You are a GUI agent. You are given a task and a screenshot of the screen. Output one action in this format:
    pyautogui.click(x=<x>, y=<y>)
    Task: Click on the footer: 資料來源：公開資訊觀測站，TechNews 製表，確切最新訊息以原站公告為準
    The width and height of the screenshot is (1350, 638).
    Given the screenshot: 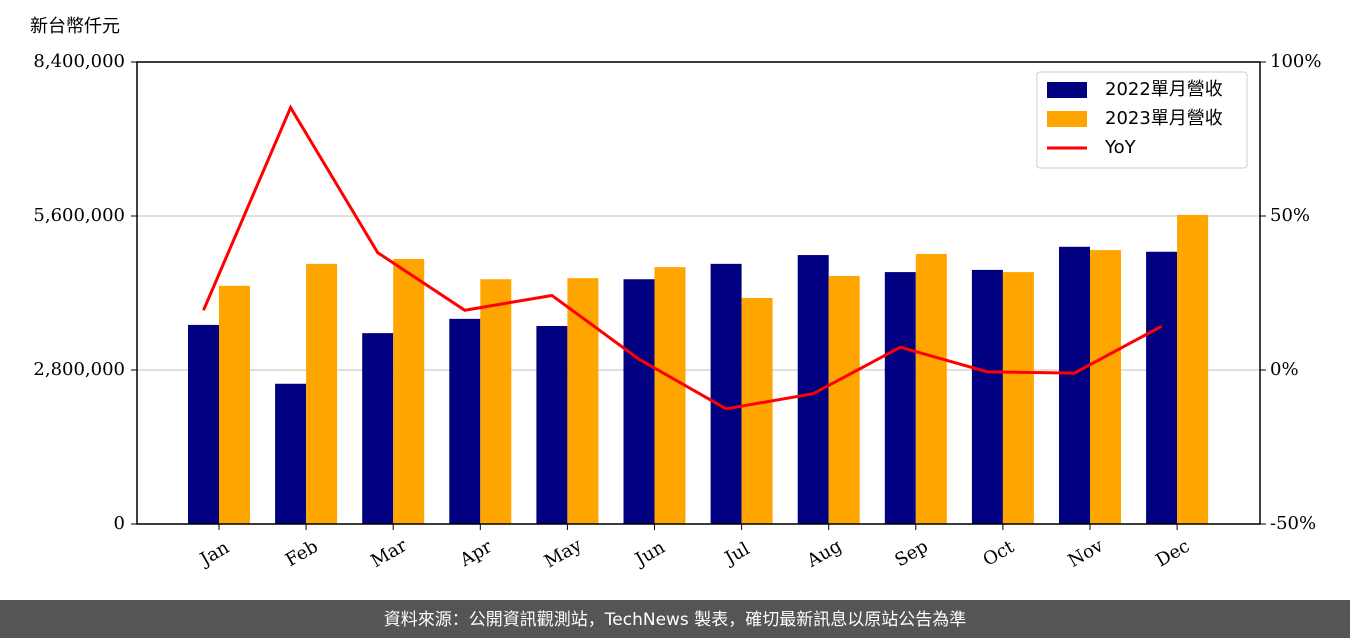 What is the action you would take?
    pyautogui.click(x=675, y=620)
    